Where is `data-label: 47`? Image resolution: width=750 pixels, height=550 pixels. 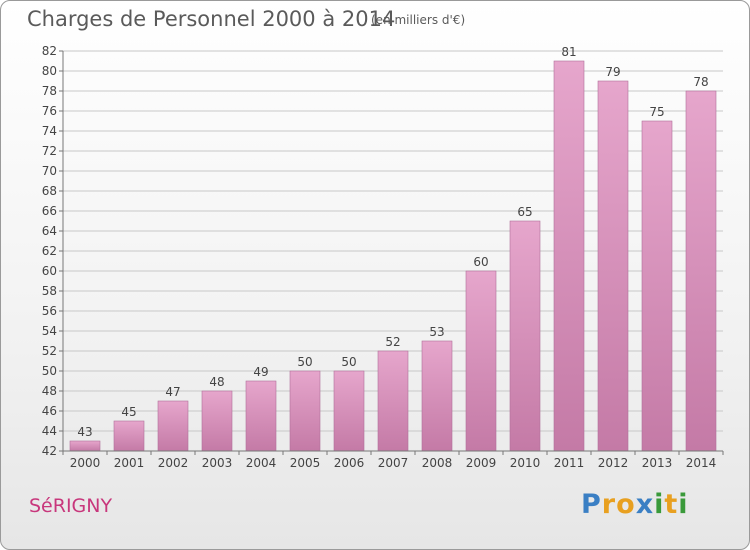
data-label: 47 is located at coordinates (172, 392).